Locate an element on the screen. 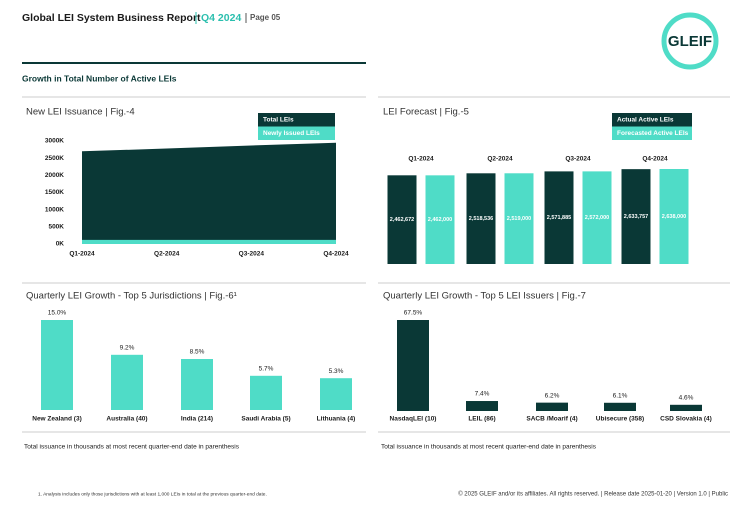 The height and width of the screenshot is (513, 750). section-title: Growth in Total Number of Active LEIs is located at coordinates (99, 78).